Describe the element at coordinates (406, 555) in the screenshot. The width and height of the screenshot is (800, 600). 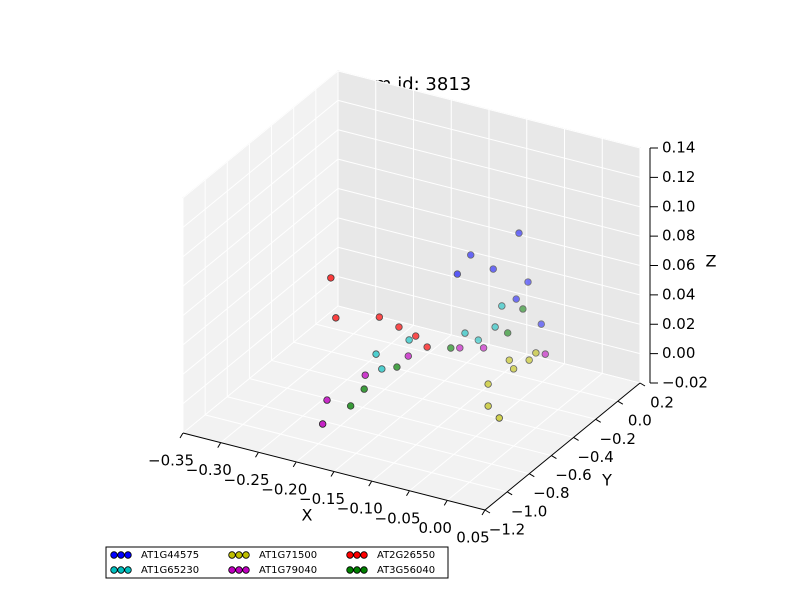
I see `legend-label: AT2G26550` at that location.